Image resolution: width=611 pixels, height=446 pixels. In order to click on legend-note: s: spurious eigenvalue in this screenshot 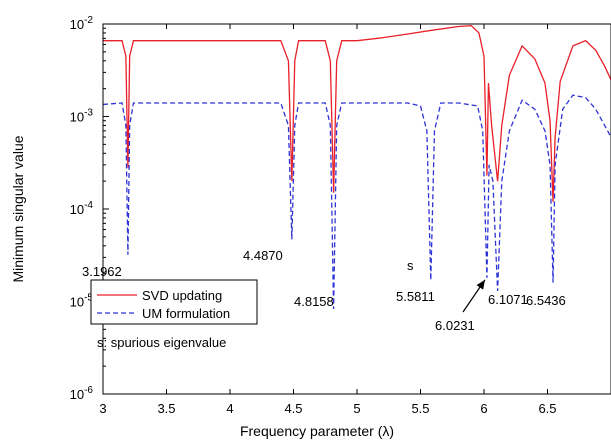, I will do `click(161, 342)`.